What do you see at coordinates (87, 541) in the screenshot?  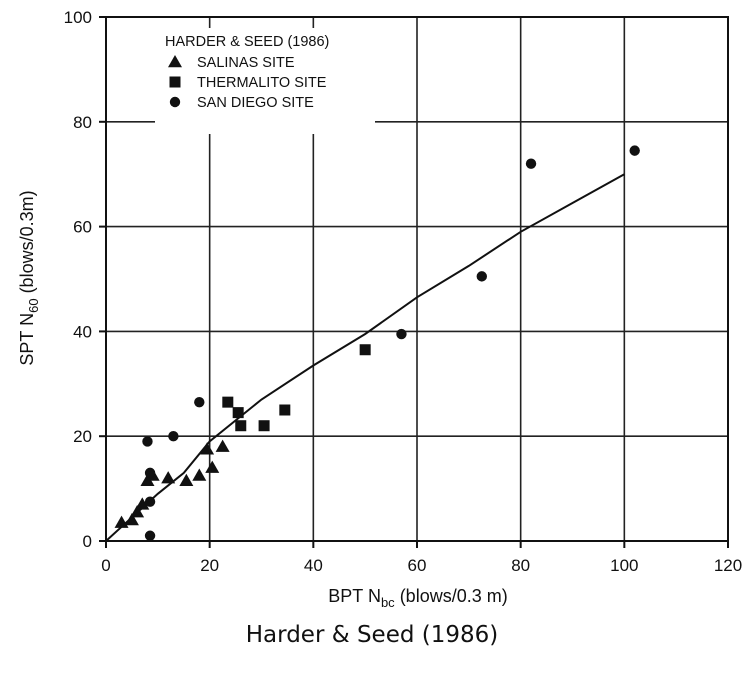 I see `y-tick-label-0: 0` at bounding box center [87, 541].